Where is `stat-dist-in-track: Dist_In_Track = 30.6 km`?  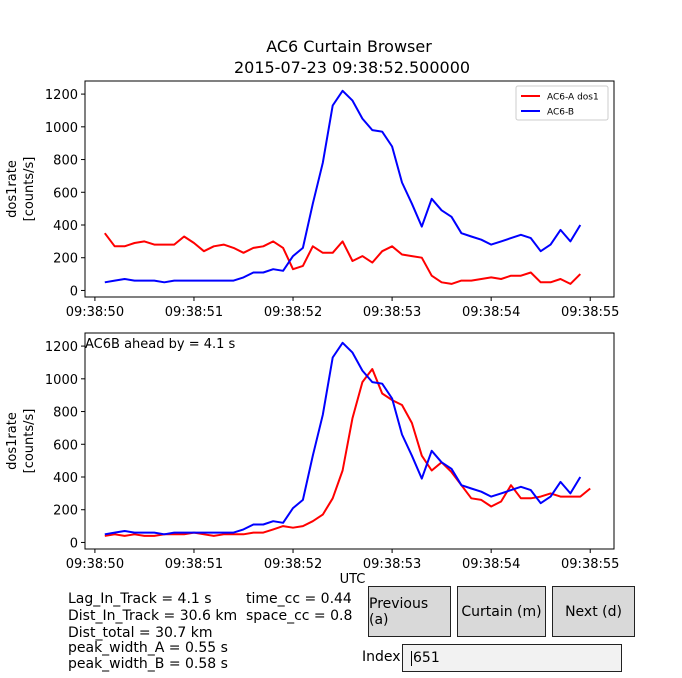 stat-dist-in-track: Dist_In_Track = 30.6 km is located at coordinates (153, 616).